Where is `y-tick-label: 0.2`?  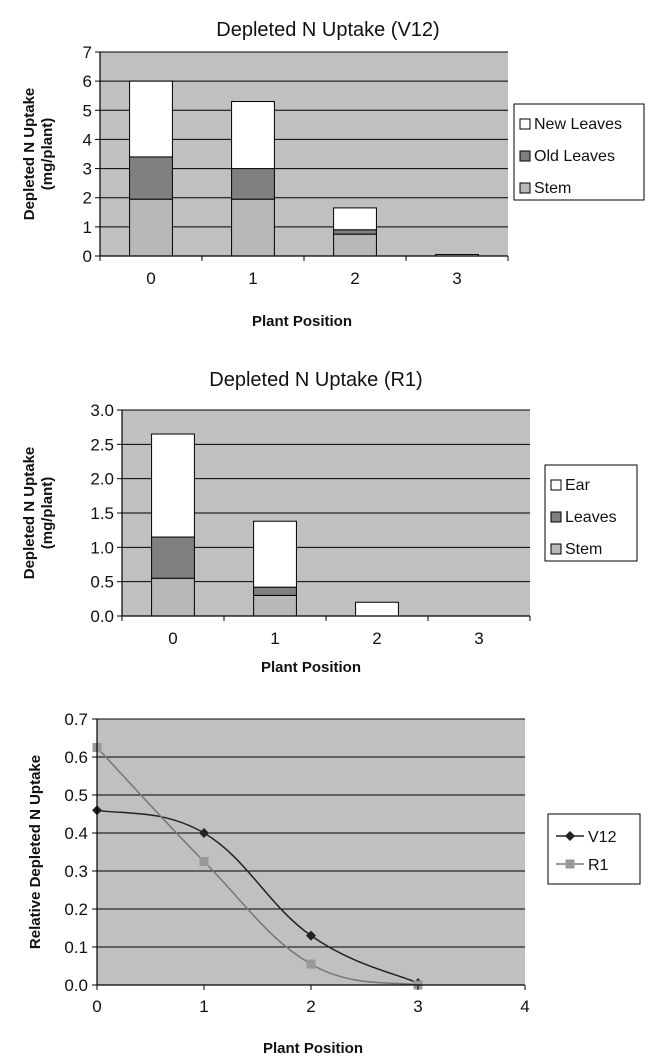
y-tick-label: 0.2 is located at coordinates (76, 909).